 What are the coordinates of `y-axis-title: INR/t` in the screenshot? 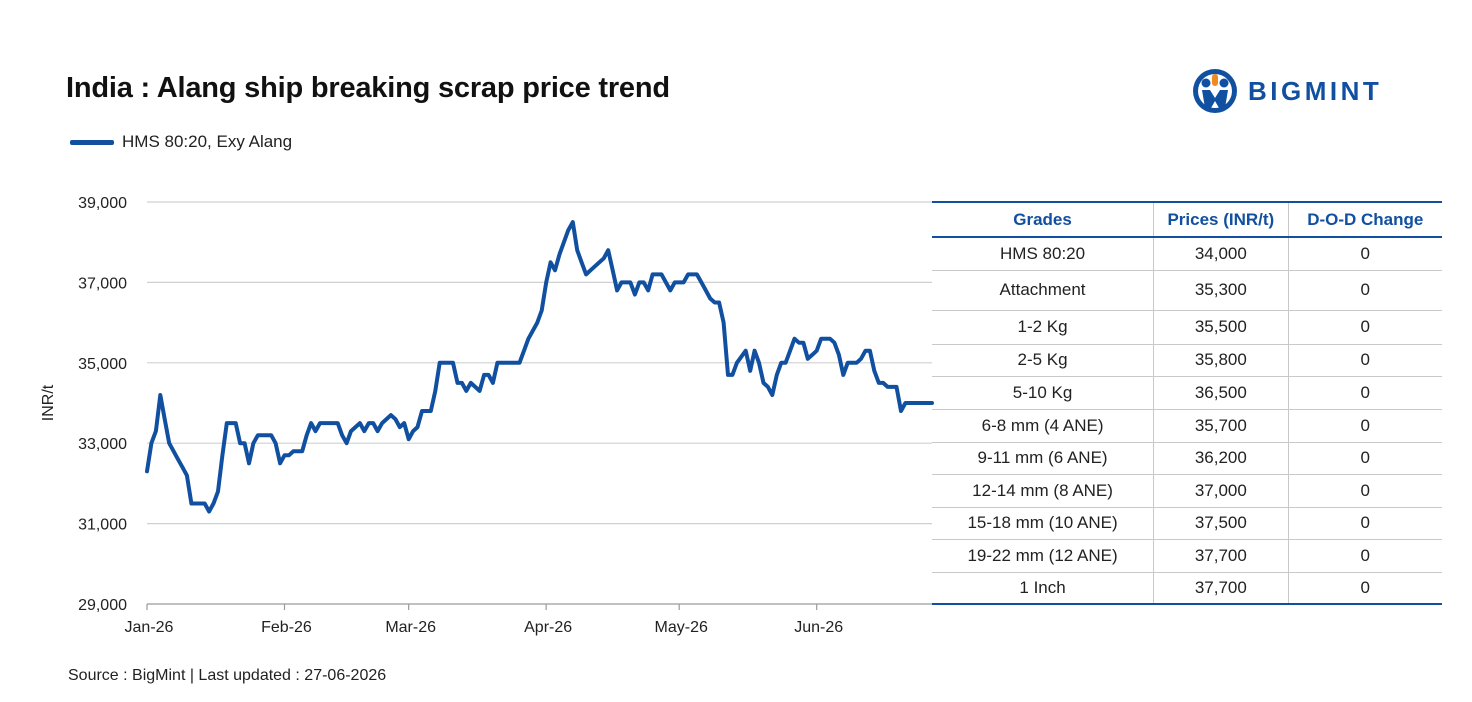 It's located at (48, 402).